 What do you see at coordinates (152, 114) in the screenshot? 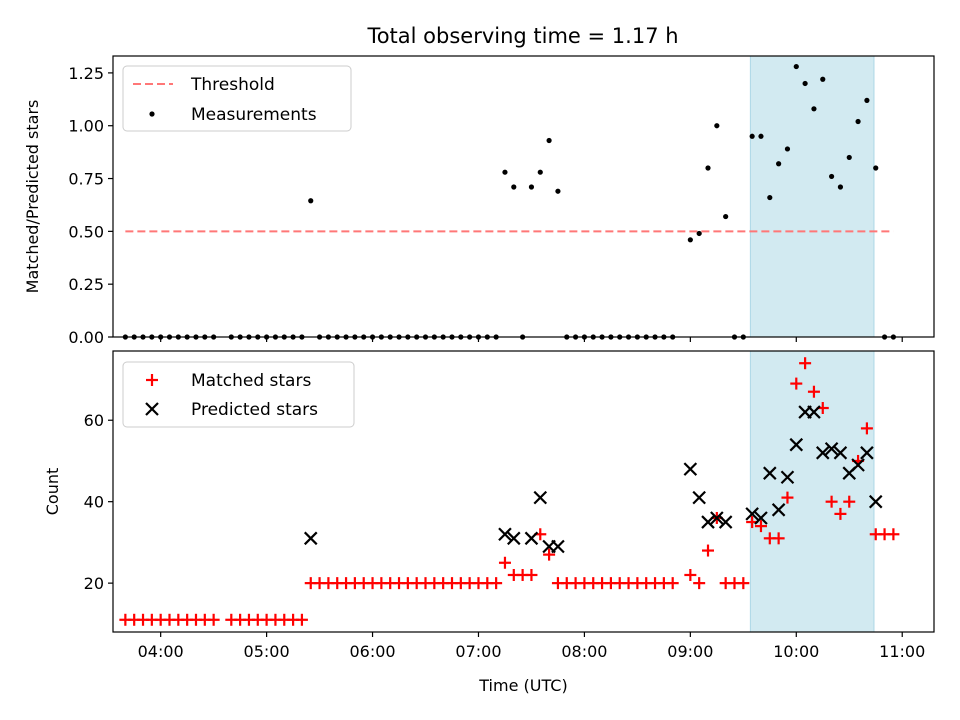
I see `legend-measurements-swatch` at bounding box center [152, 114].